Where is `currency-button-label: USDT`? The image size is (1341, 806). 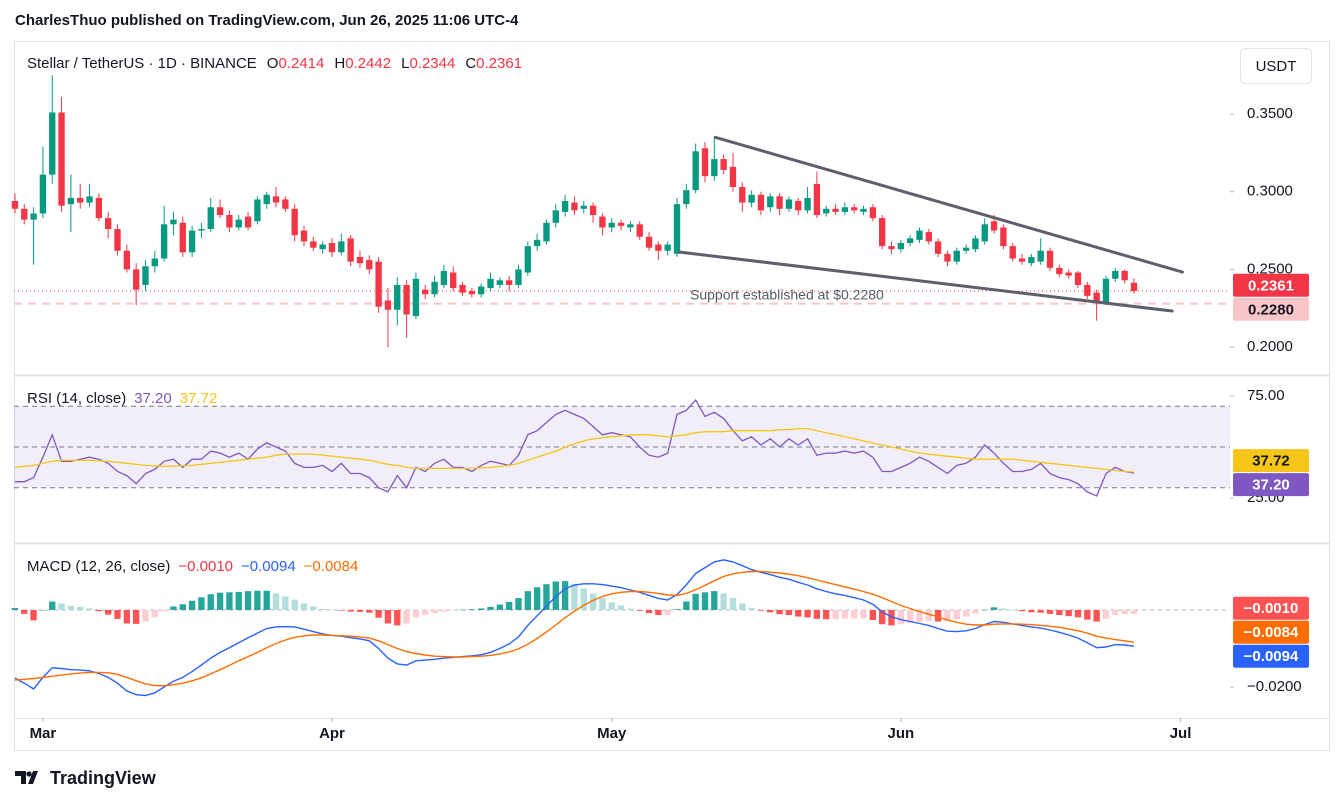
currency-button-label: USDT is located at coordinates (1276, 66).